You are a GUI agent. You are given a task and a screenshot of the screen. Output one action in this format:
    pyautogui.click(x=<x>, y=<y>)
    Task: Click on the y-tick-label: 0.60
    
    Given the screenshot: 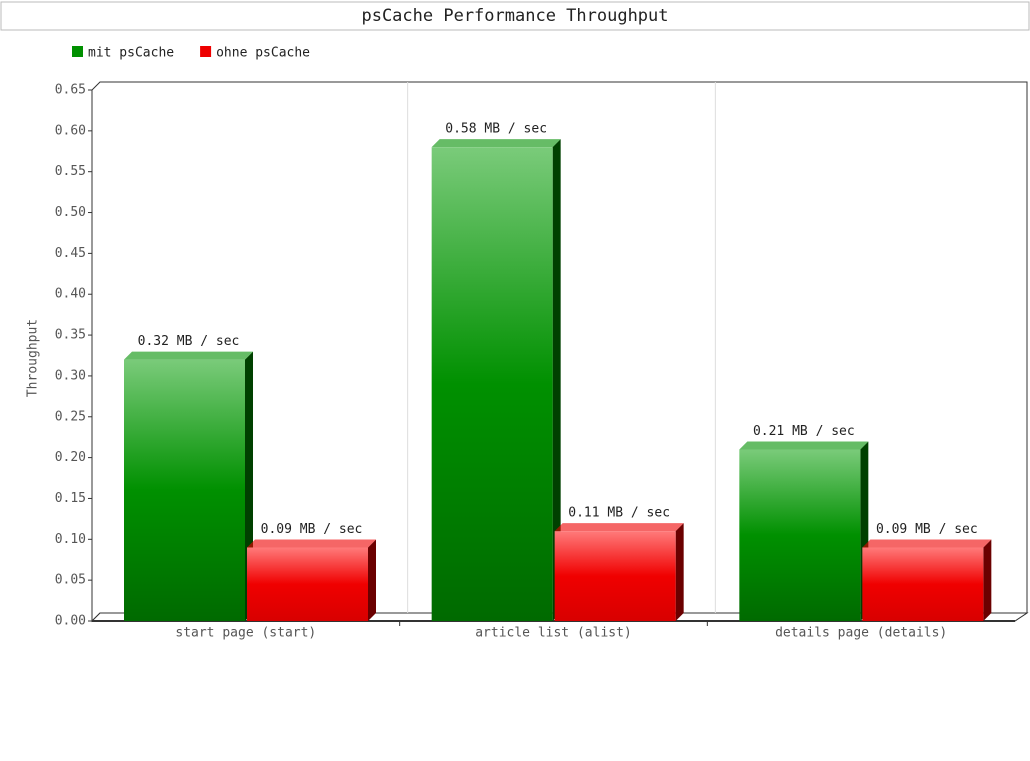 What is the action you would take?
    pyautogui.click(x=70, y=130)
    